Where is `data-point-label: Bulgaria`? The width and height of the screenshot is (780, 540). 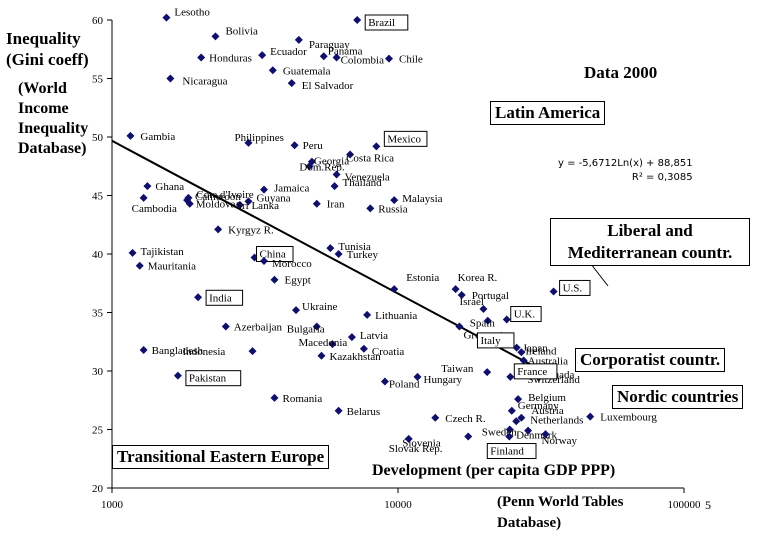 data-point-label: Bulgaria is located at coordinates (306, 330).